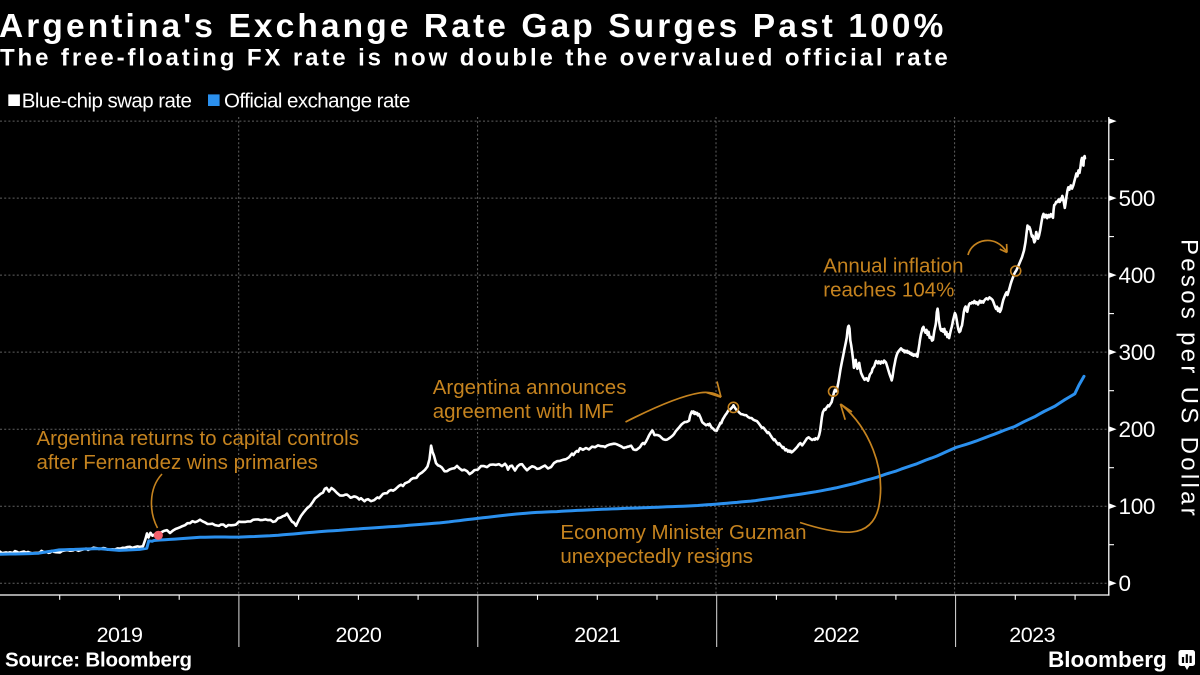 The width and height of the screenshot is (1200, 675). What do you see at coordinates (888, 290) in the screenshot?
I see `svg-text: reaches 104%` at bounding box center [888, 290].